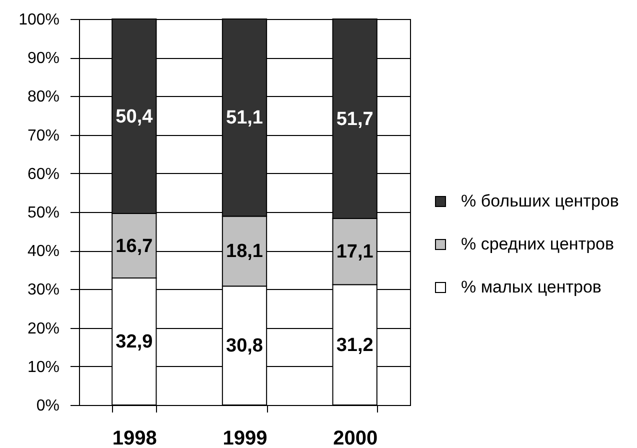  What do you see at coordinates (43, 251) in the screenshot?
I see `y-tick-label: 40%` at bounding box center [43, 251].